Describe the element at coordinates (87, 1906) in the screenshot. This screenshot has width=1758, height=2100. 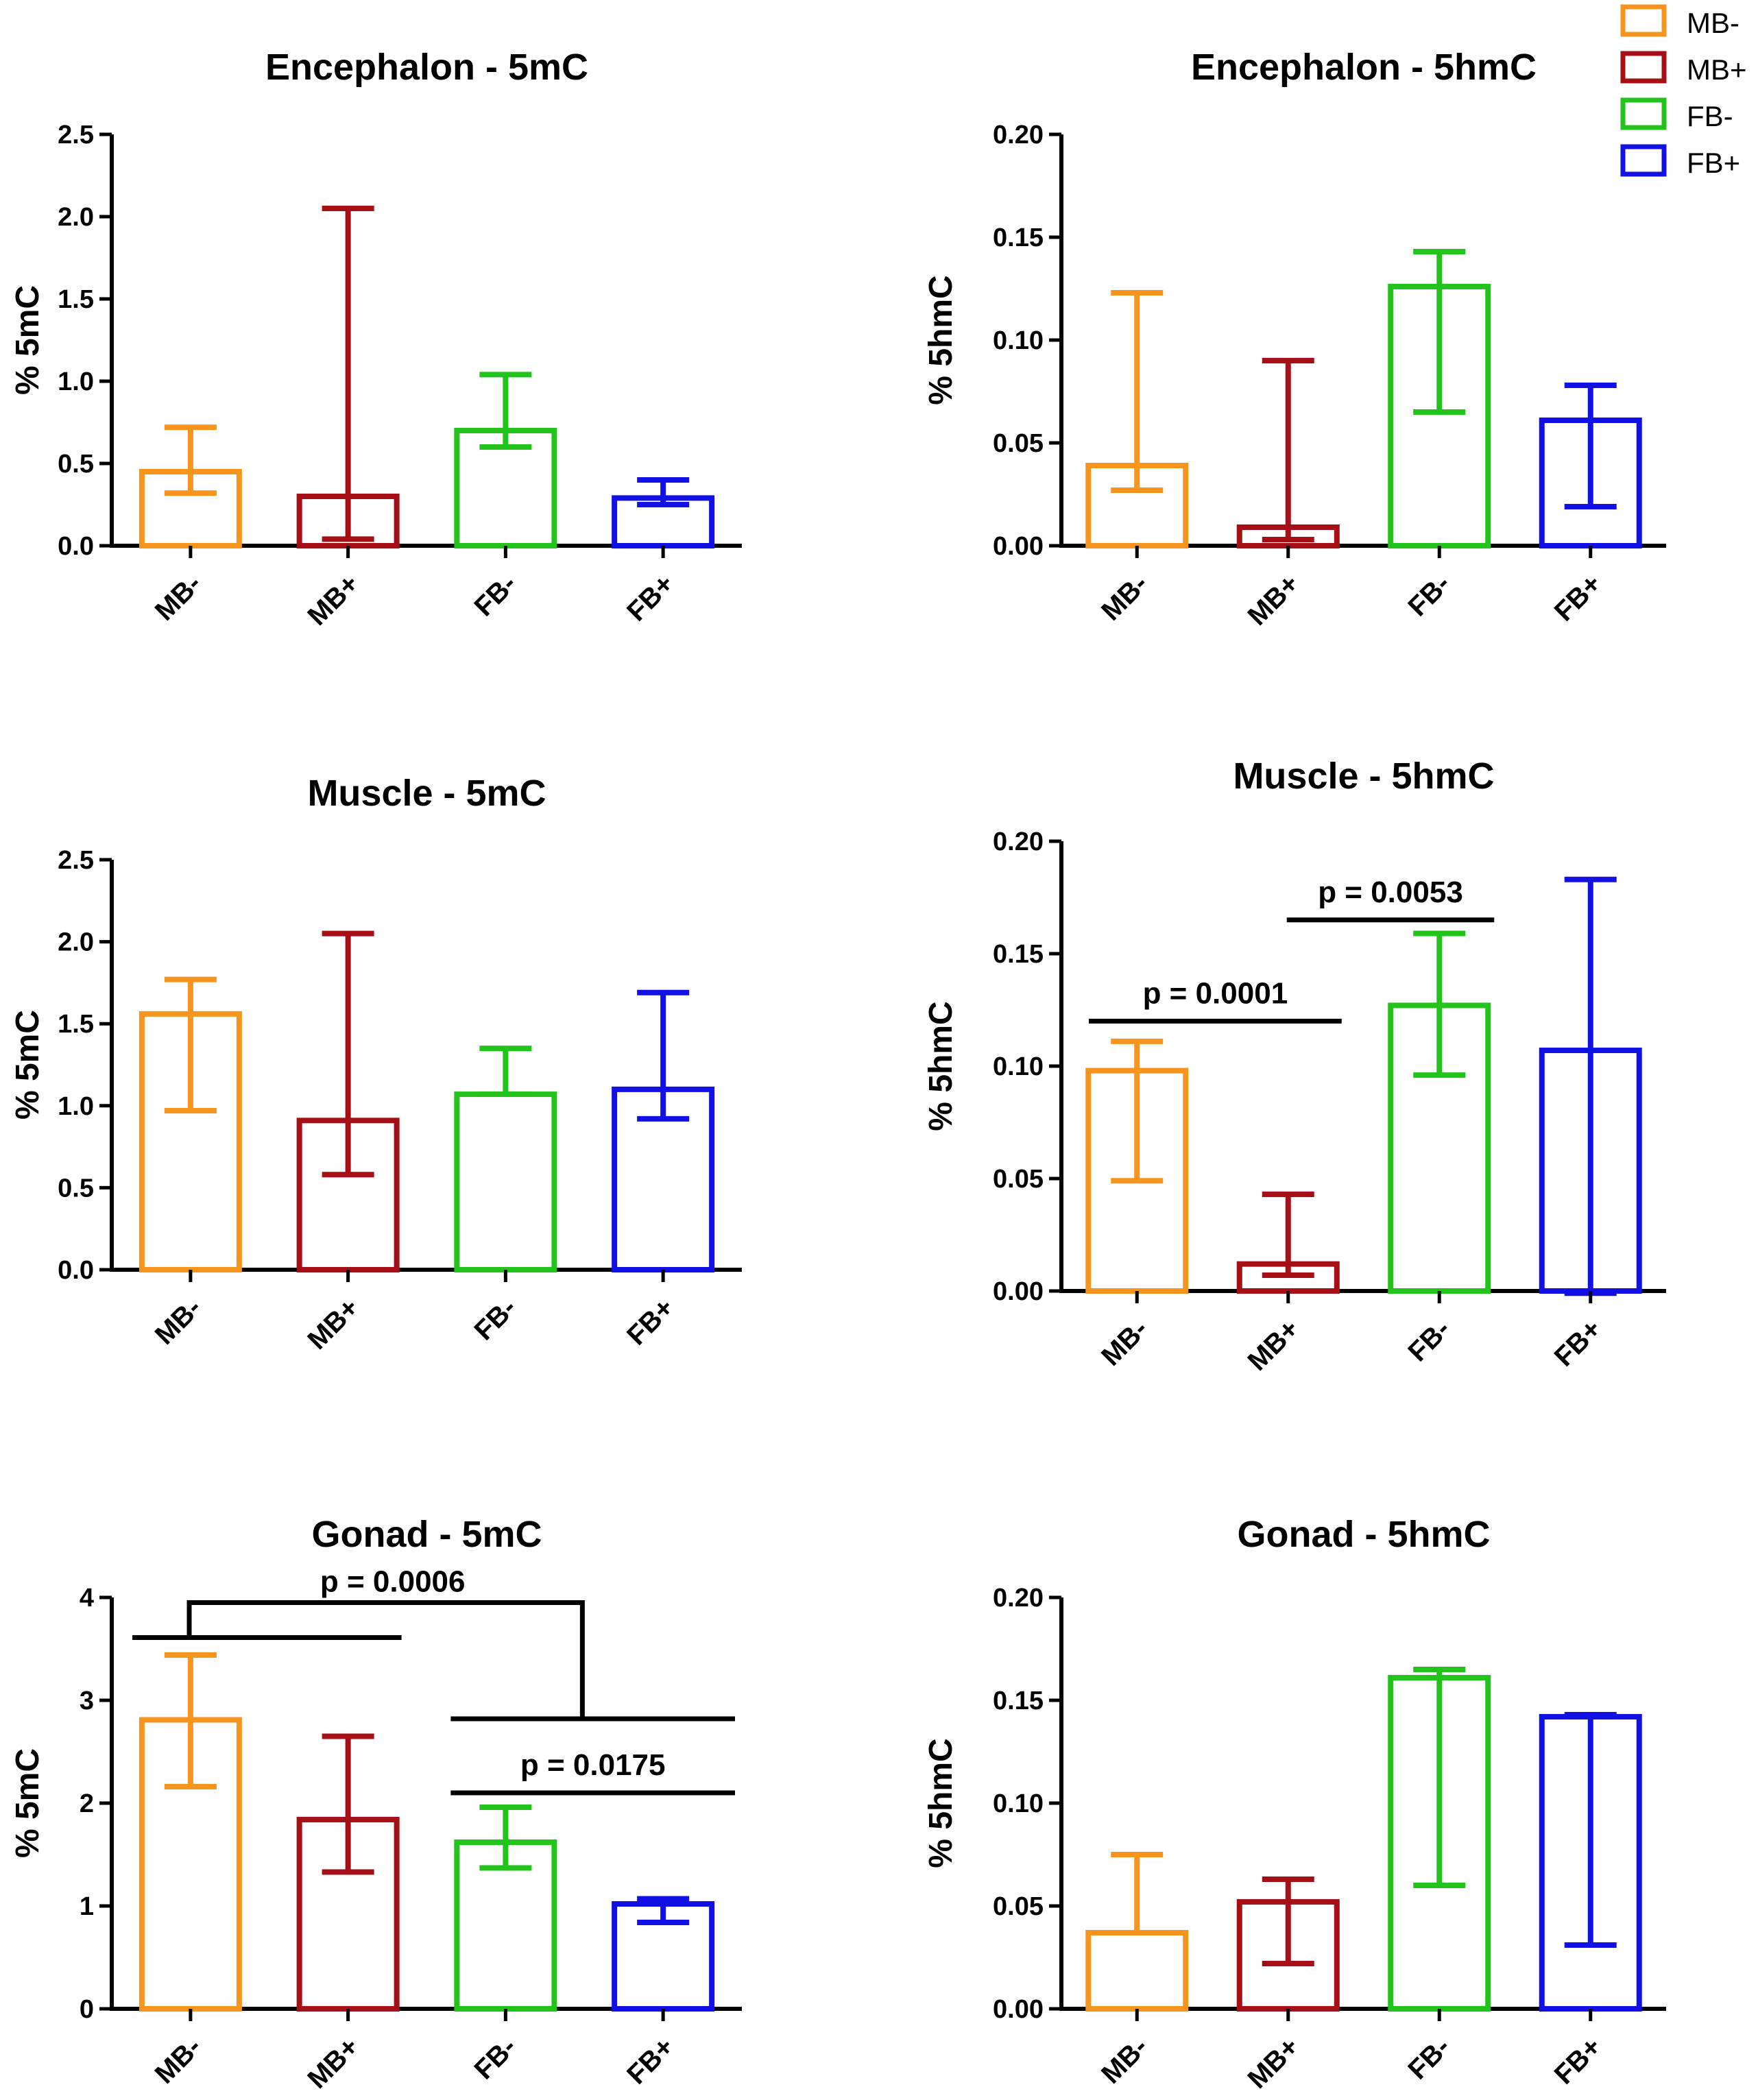
I see `y-tick-label: 1` at that location.